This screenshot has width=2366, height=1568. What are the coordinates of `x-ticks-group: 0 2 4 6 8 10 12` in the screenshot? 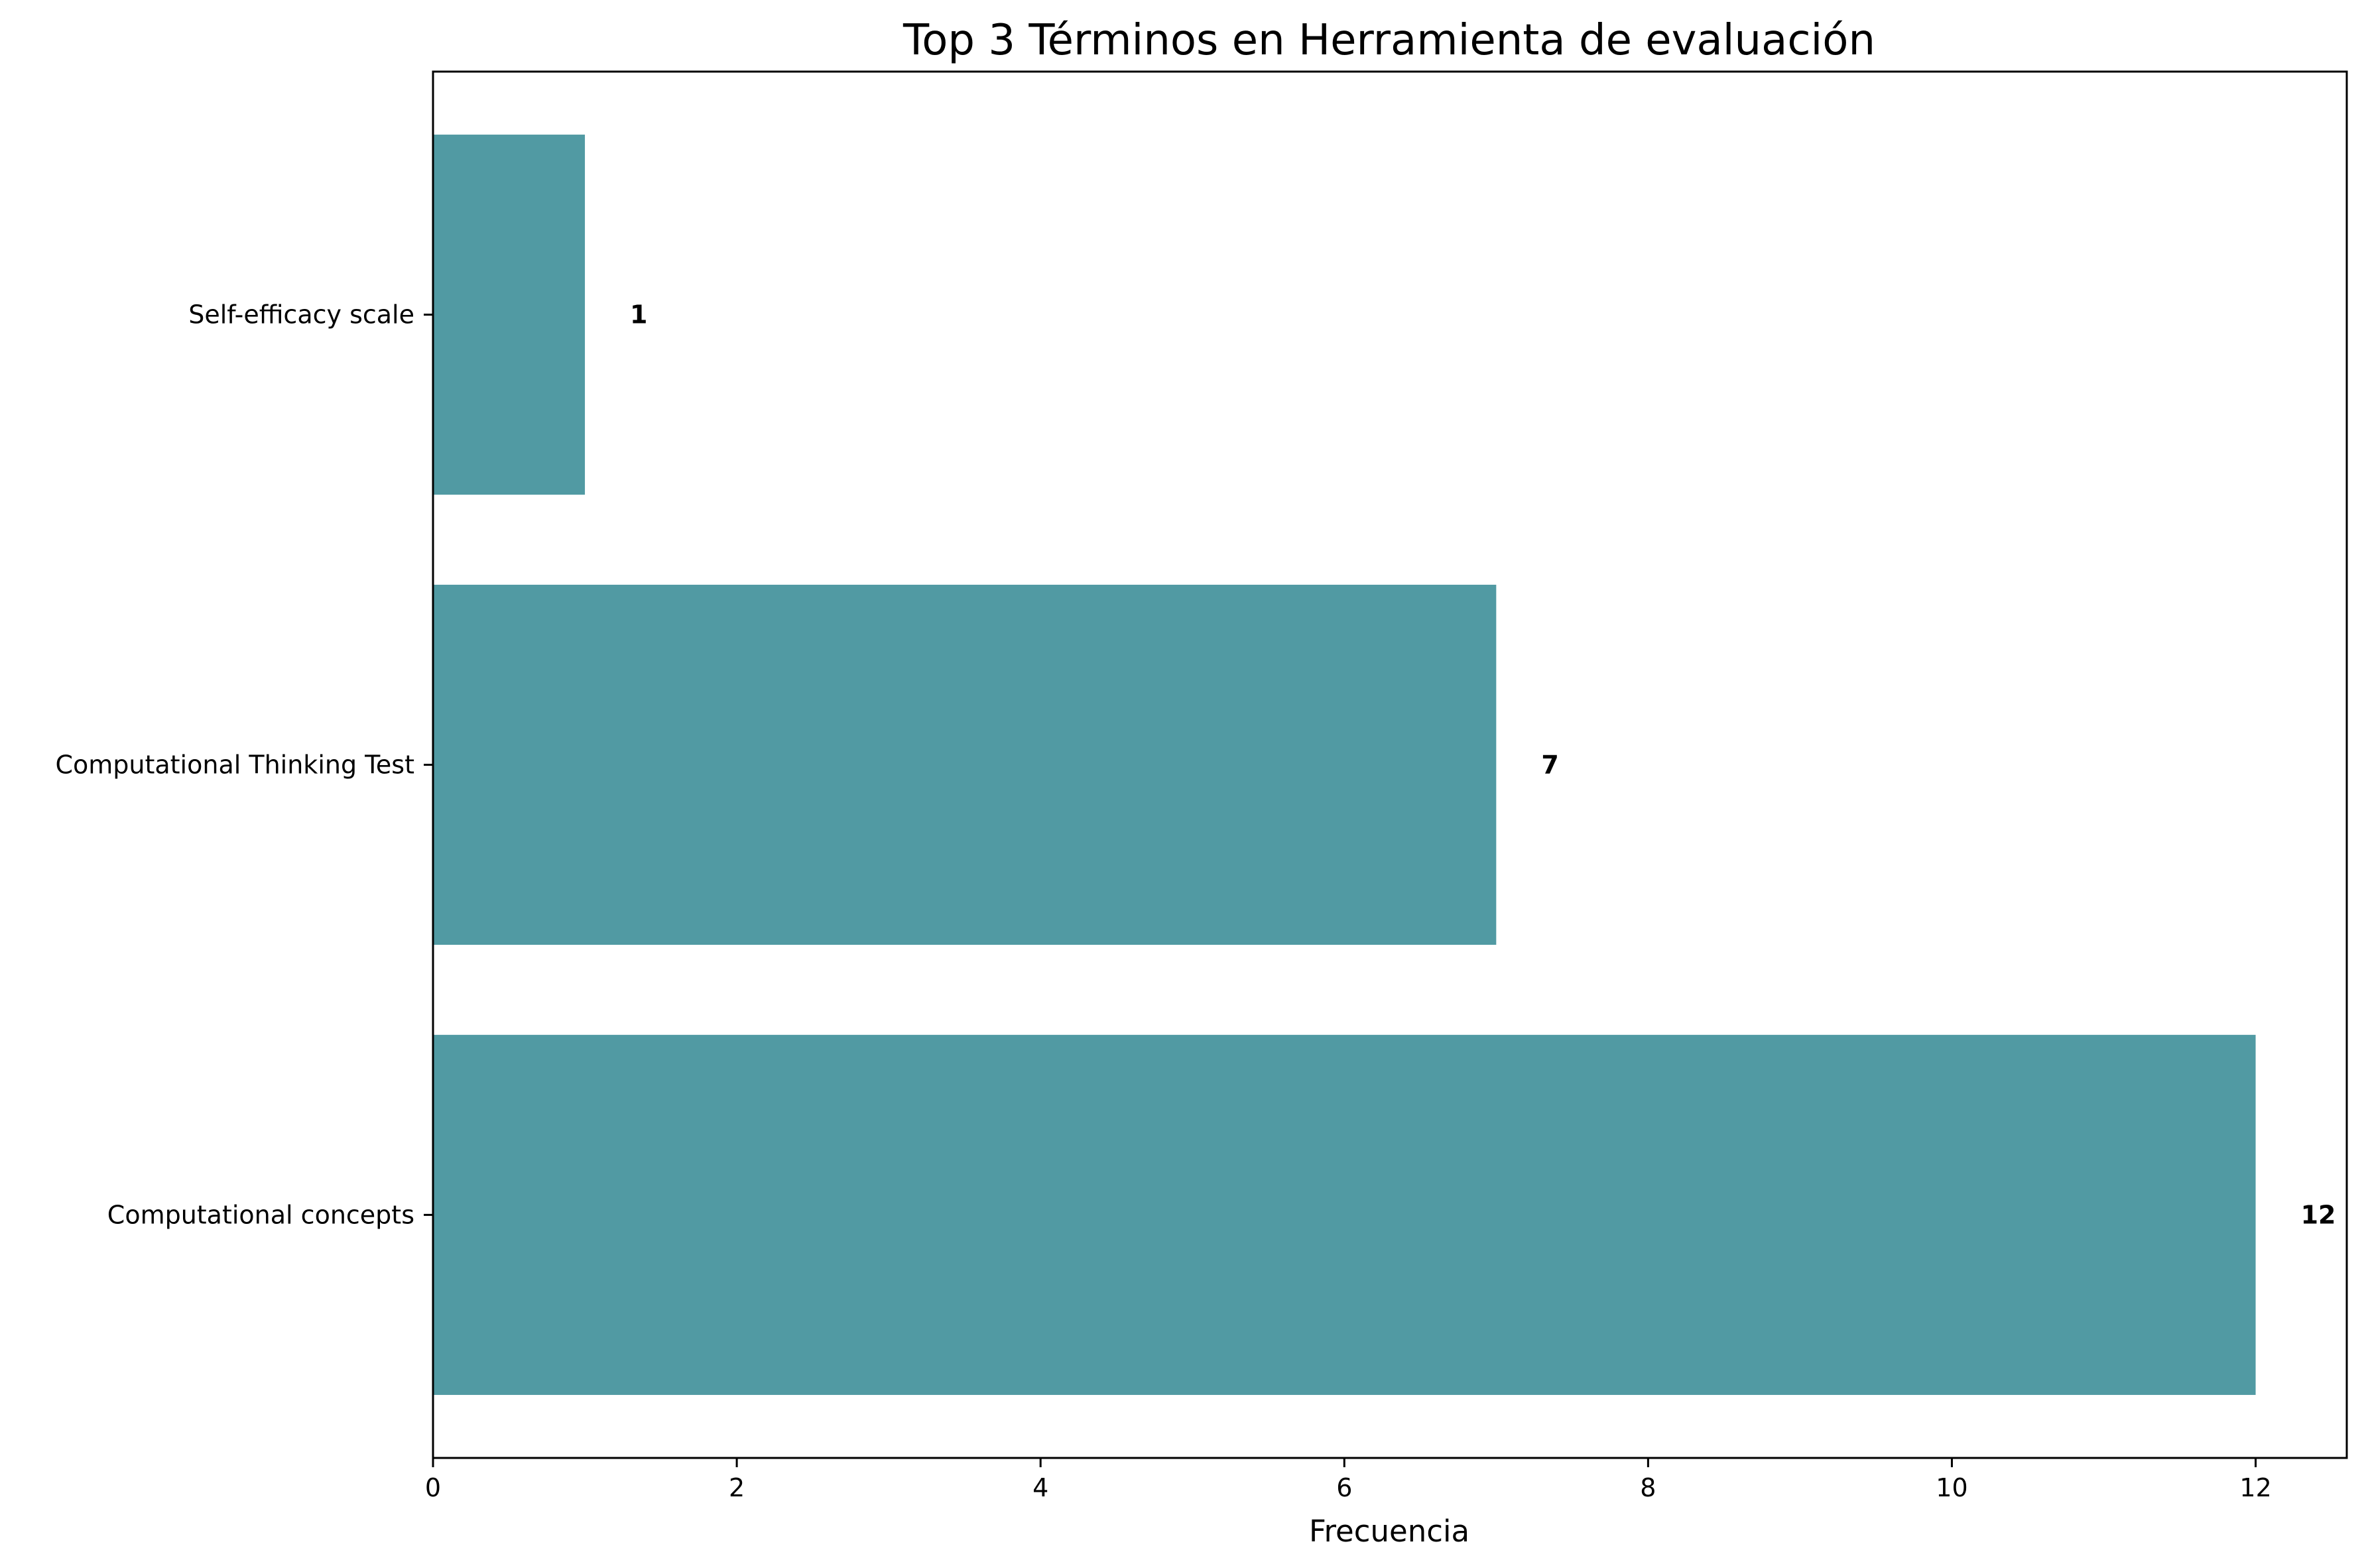 It's located at (1348, 1480).